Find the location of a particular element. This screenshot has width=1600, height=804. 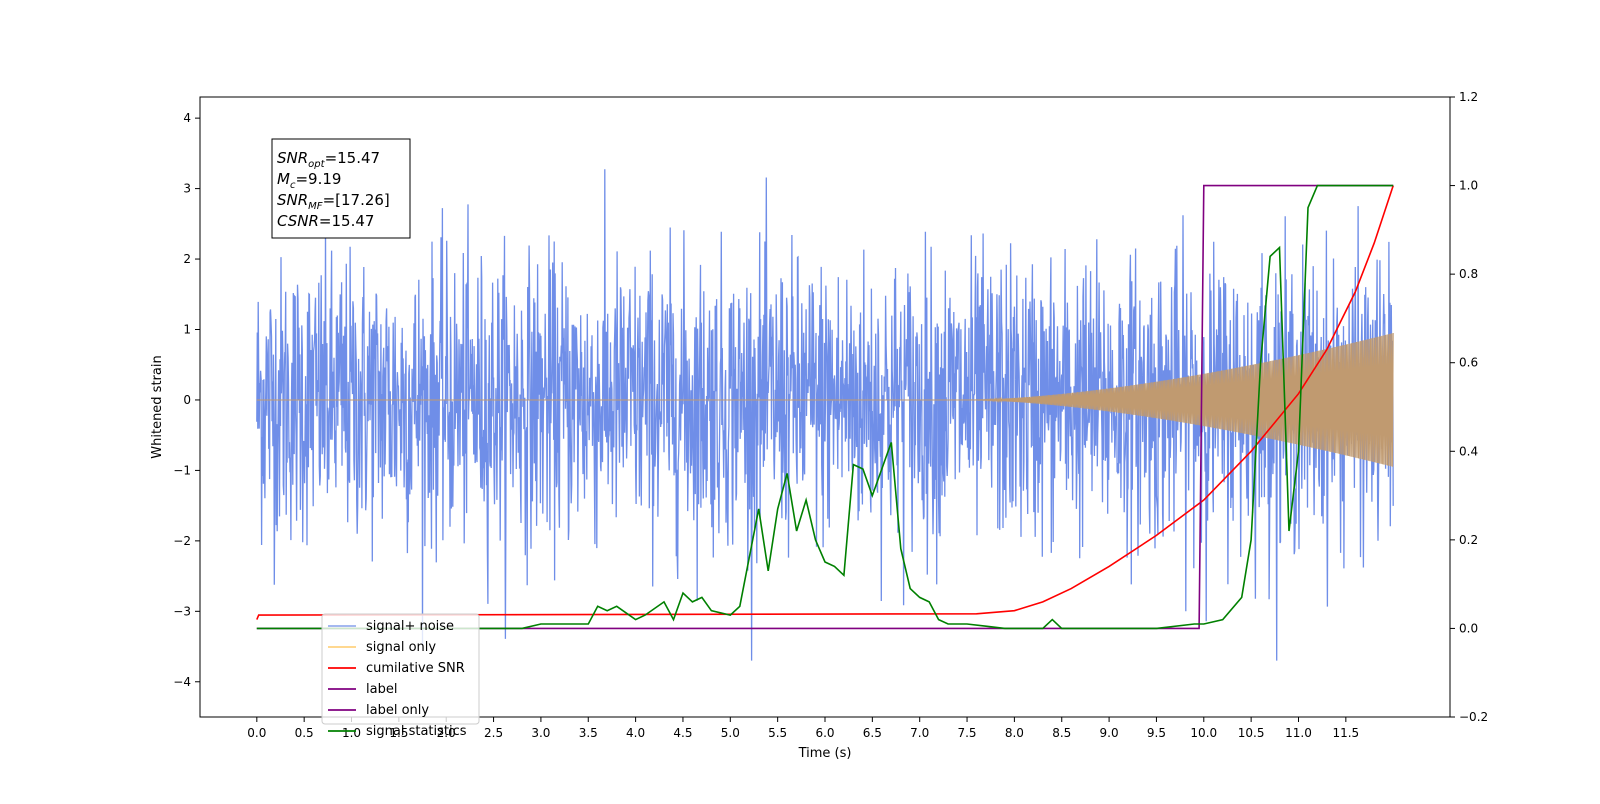

y-axis-right: 1.2 1.0 0.8 0.6 0.4 0.2 0.0 −0.2 is located at coordinates (1469, 407).